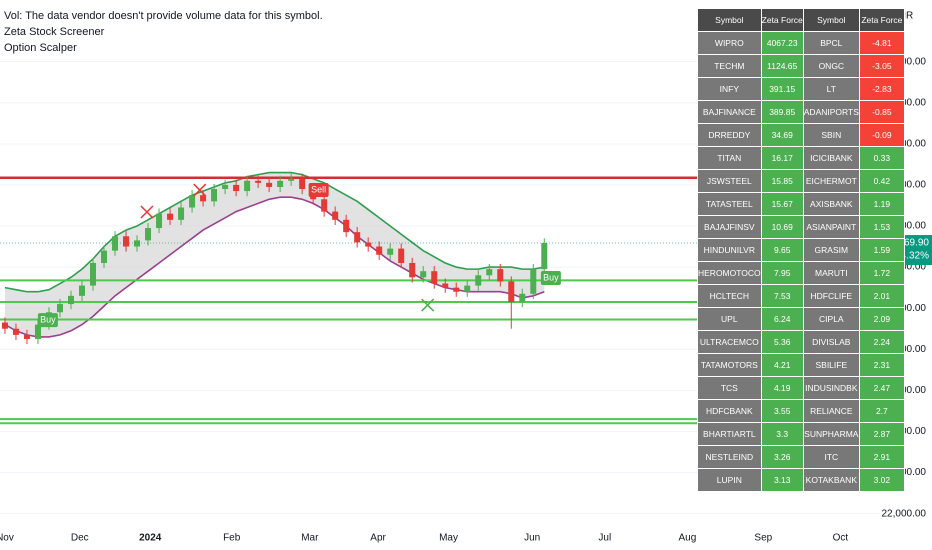 The width and height of the screenshot is (932, 550). Describe the element at coordinates (729, 112) in the screenshot. I see `symbol-cell: BAJFINANCE` at that location.